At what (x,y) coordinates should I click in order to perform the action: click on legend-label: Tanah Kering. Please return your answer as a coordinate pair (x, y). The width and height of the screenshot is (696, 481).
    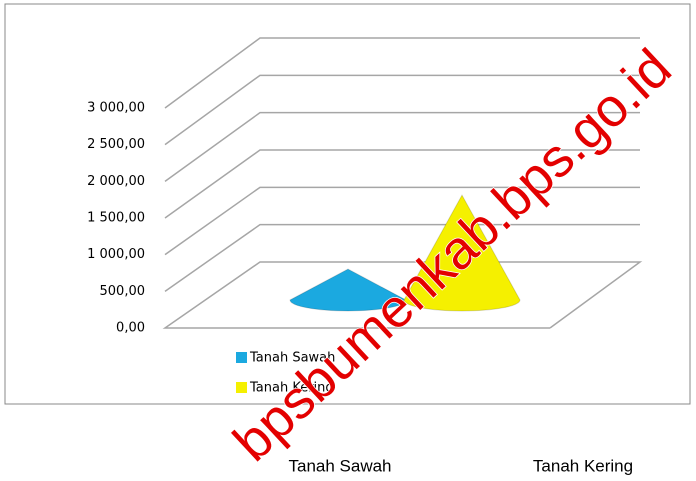
    Looking at the image, I should click on (291, 388).